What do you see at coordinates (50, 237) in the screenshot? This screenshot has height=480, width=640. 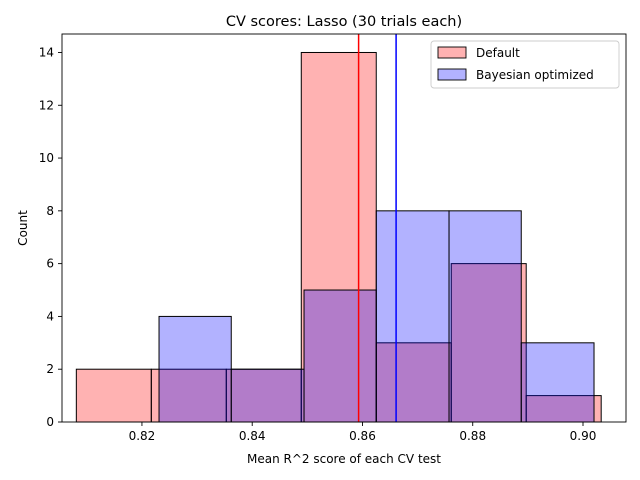 I see `y-axis-ticks: 0 2 4 6 8 10 12 14` at bounding box center [50, 237].